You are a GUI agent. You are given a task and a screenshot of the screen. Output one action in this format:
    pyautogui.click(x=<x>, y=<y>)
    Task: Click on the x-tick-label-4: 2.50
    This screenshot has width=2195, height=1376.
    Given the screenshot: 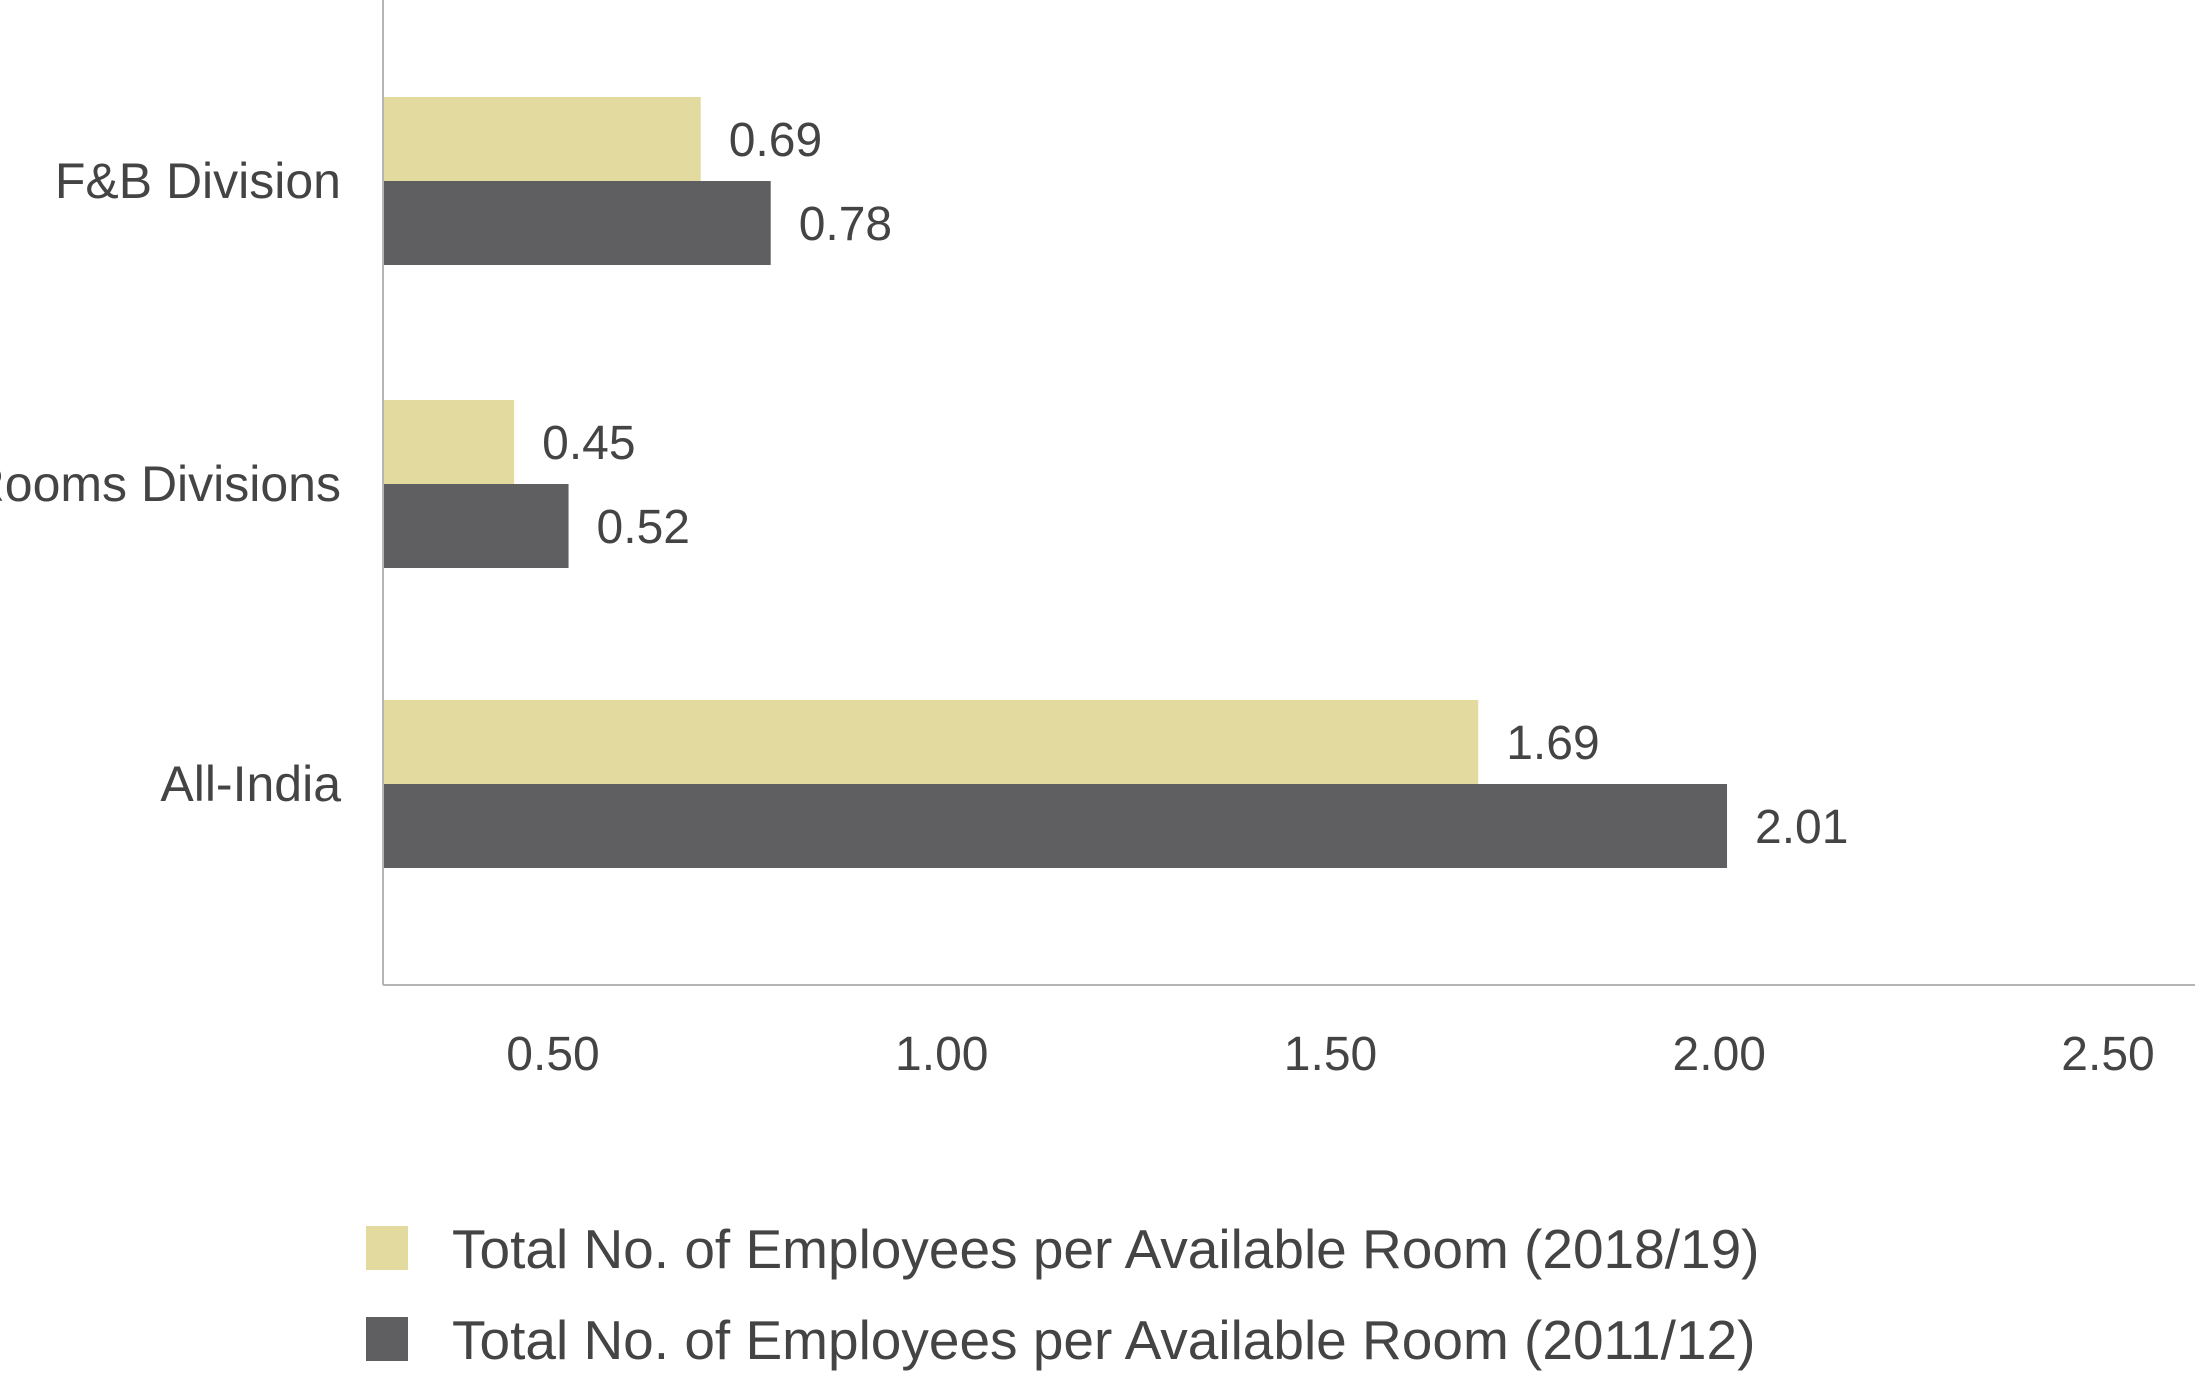 What is the action you would take?
    pyautogui.click(x=2107, y=1054)
    